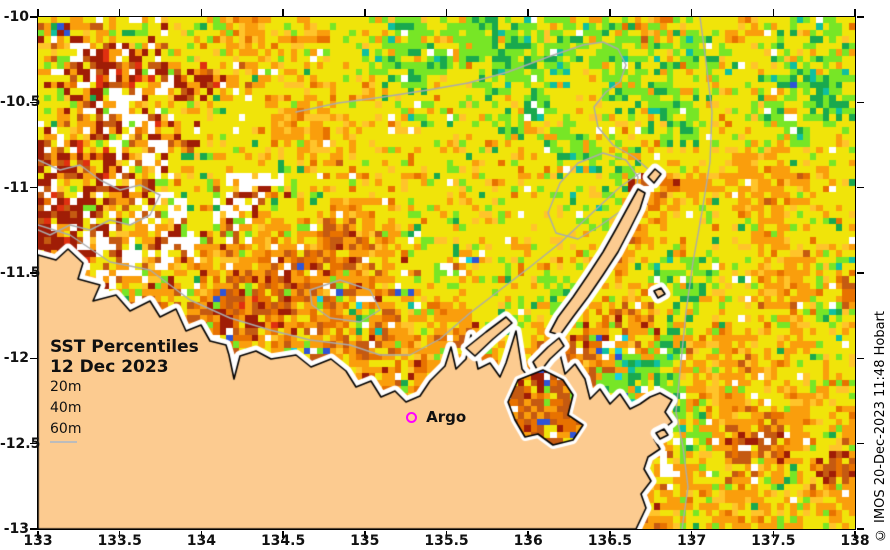 Image resolution: width=890 pixels, height=550 pixels. Describe the element at coordinates (124, 390) in the screenshot. I see `info-block: SST Percentiles 12 Dec 2023 20m 40m 60m` at that location.